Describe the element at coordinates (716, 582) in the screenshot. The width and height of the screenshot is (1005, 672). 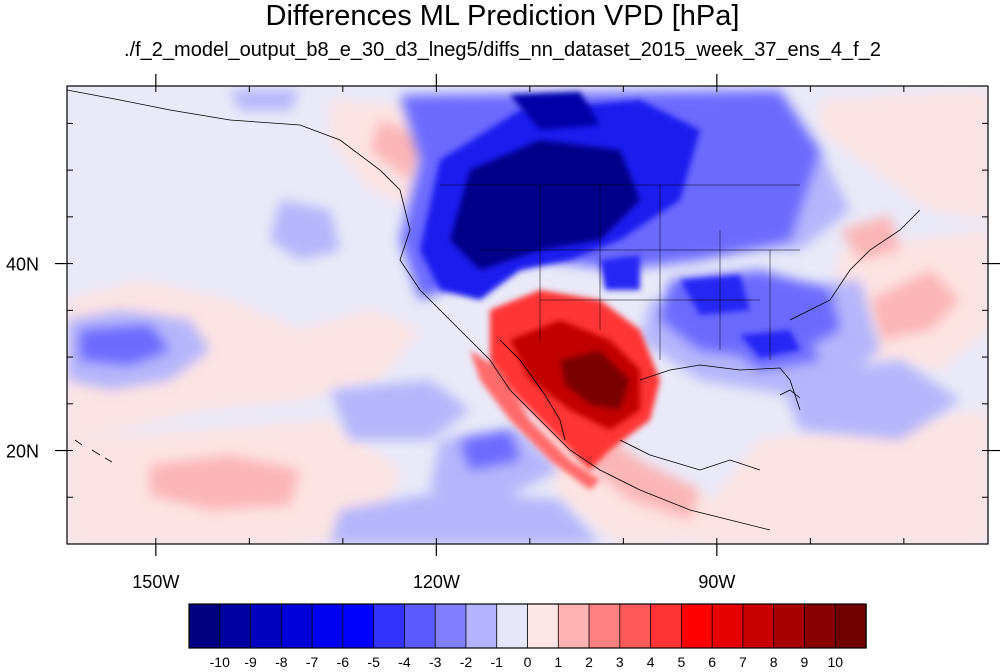
I see `lon-tick-label: 90W` at that location.